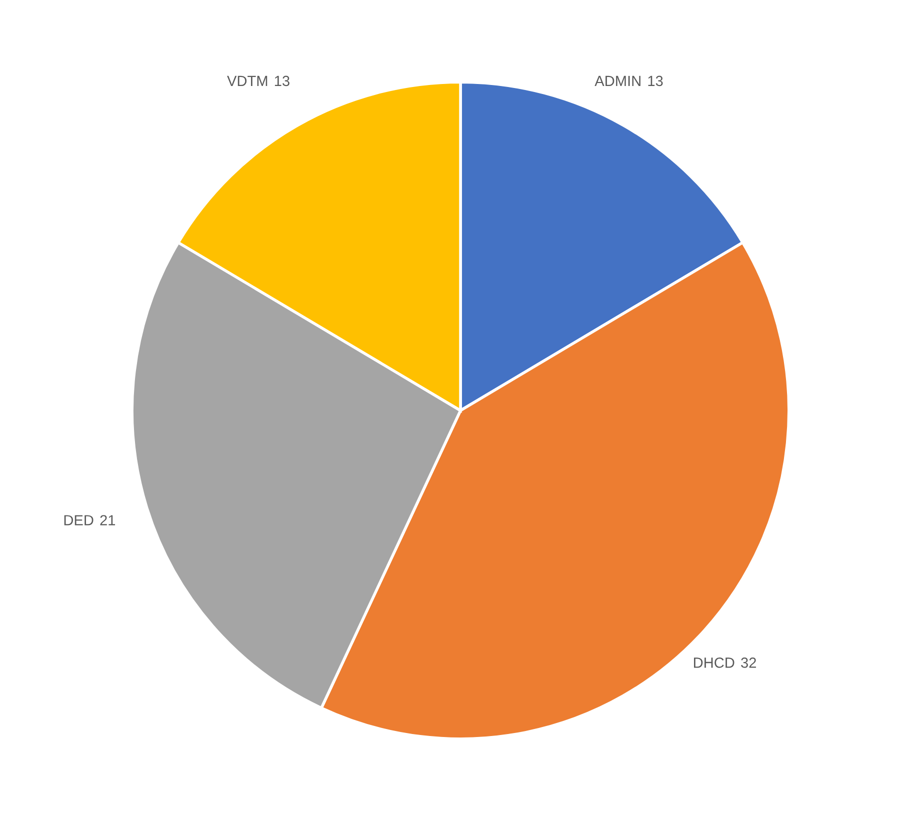 The height and width of the screenshot is (821, 921). Describe the element at coordinates (108, 520) in the screenshot. I see `data-label: 21` at that location.